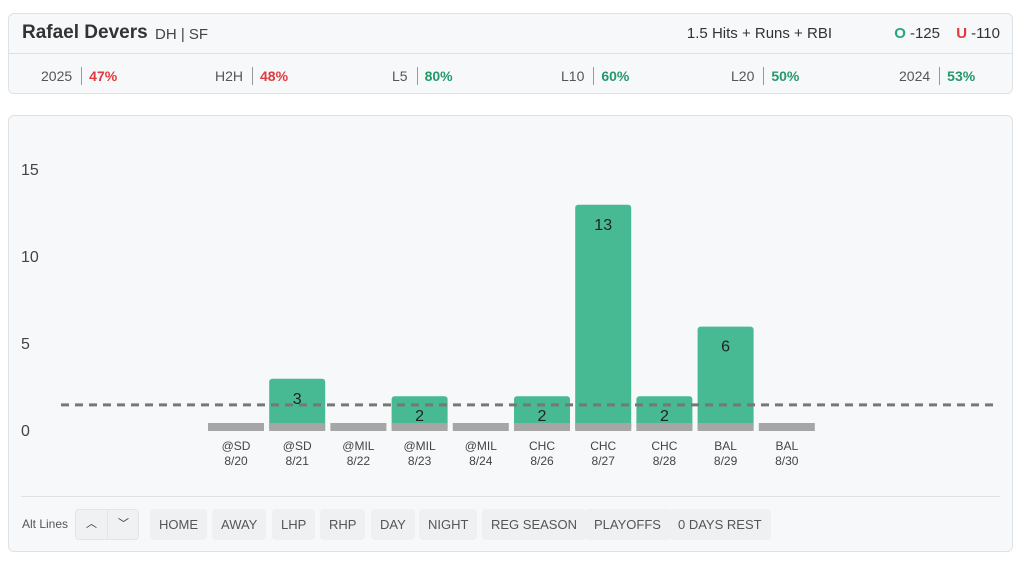  Describe the element at coordinates (720, 524) in the screenshot. I see `filter-days-rest: 0 DAYS REST` at that location.